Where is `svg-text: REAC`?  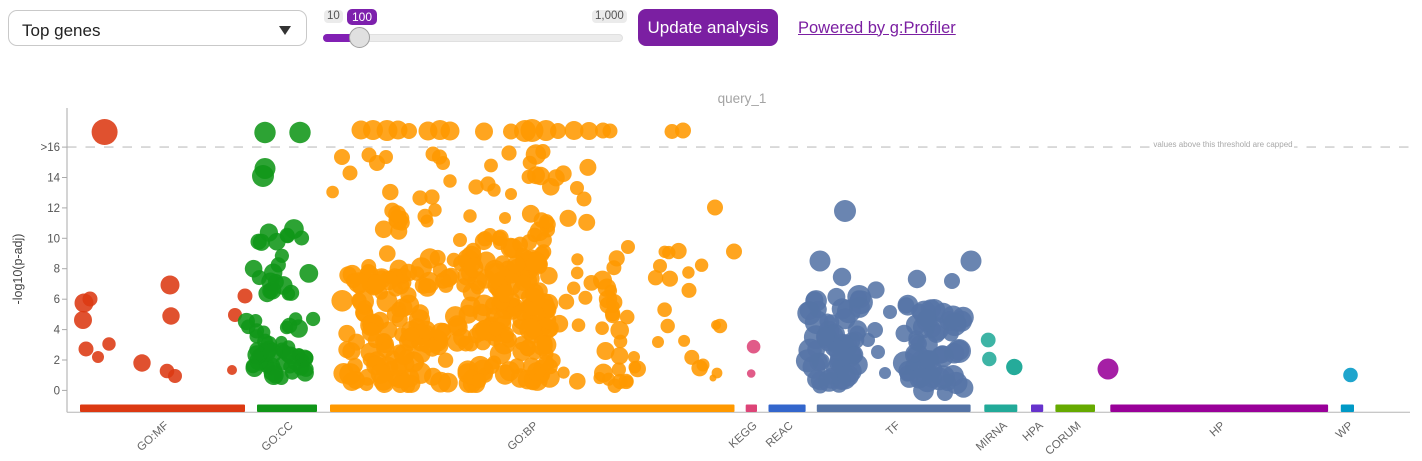 svg-text: REAC is located at coordinates (780, 435).